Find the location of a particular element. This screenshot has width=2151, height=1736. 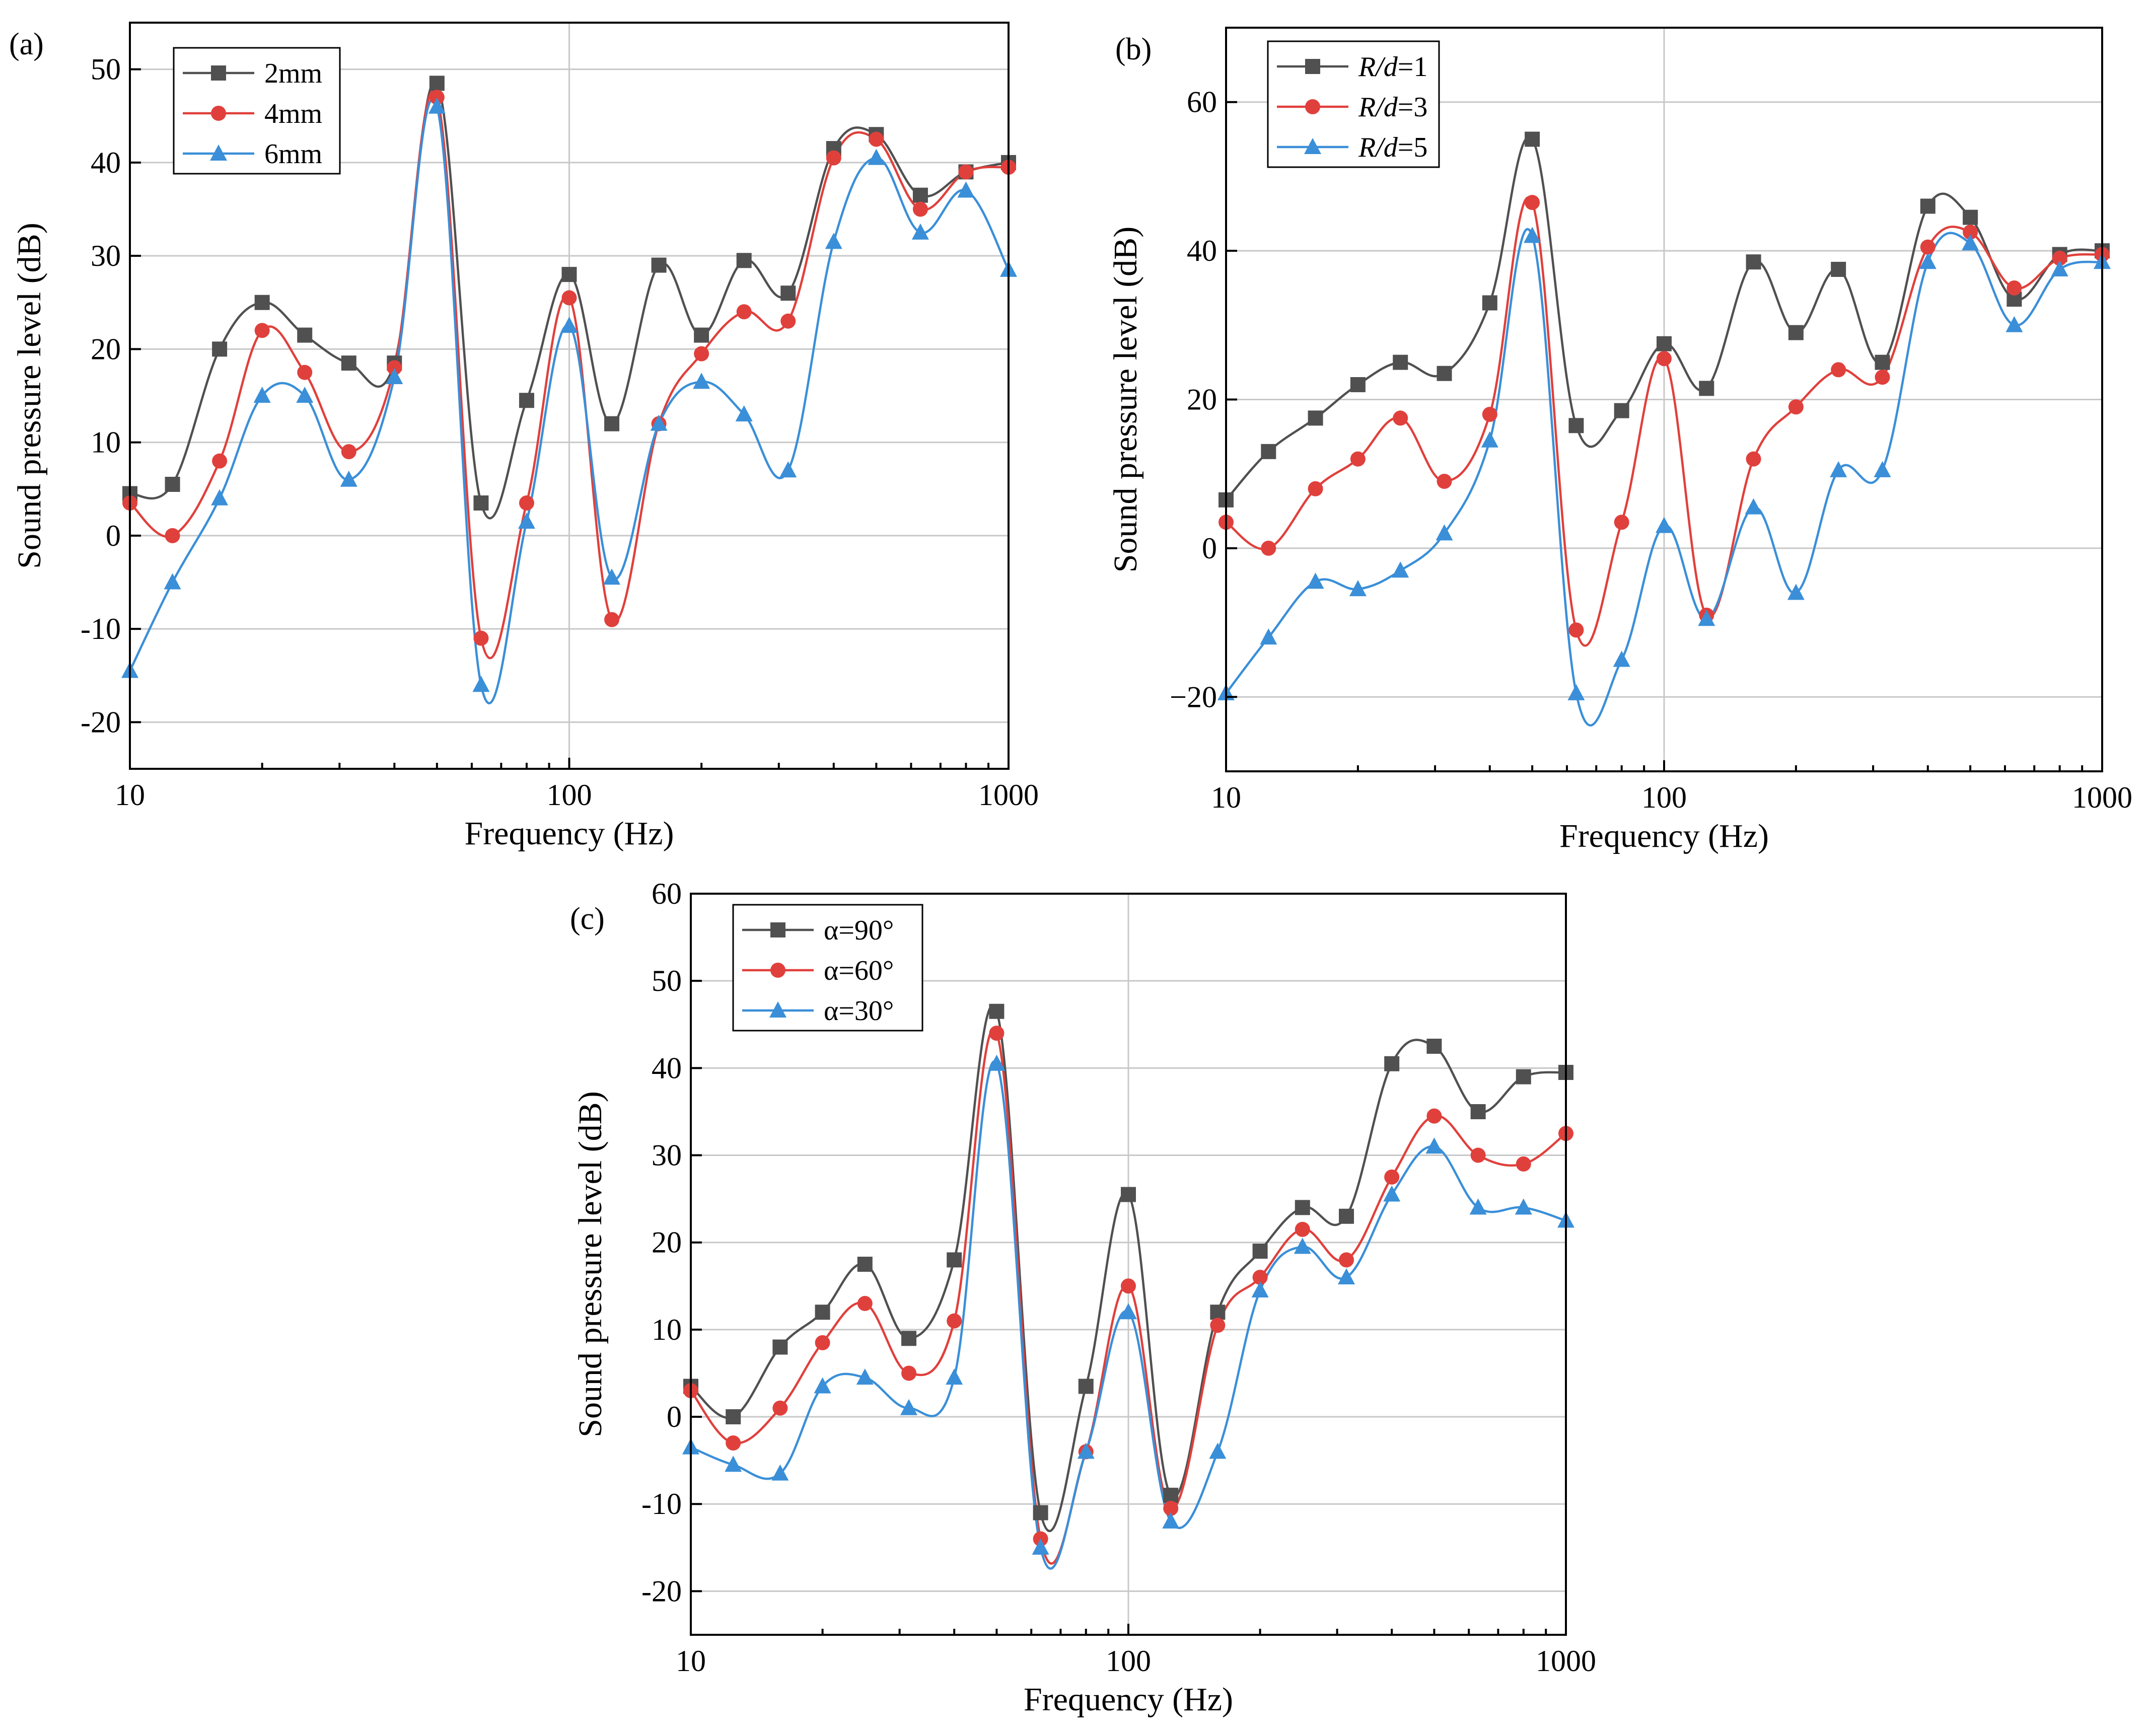

legend-label-1: α=60° is located at coordinates (859, 971).